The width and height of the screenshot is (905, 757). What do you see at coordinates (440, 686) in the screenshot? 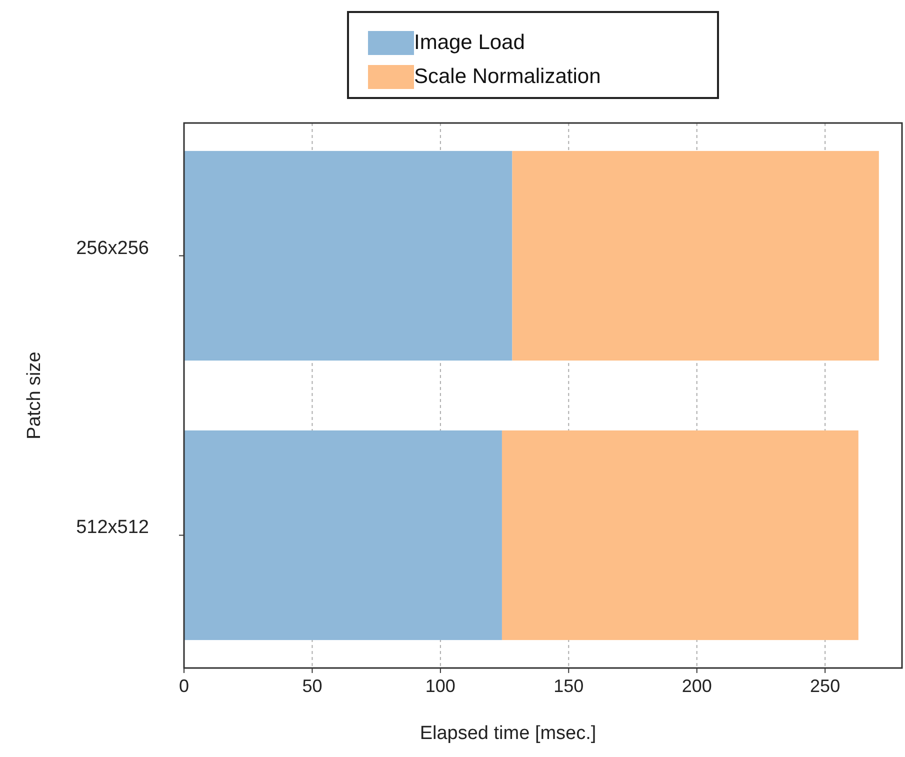
I see `x-tick-label: 100` at bounding box center [440, 686].